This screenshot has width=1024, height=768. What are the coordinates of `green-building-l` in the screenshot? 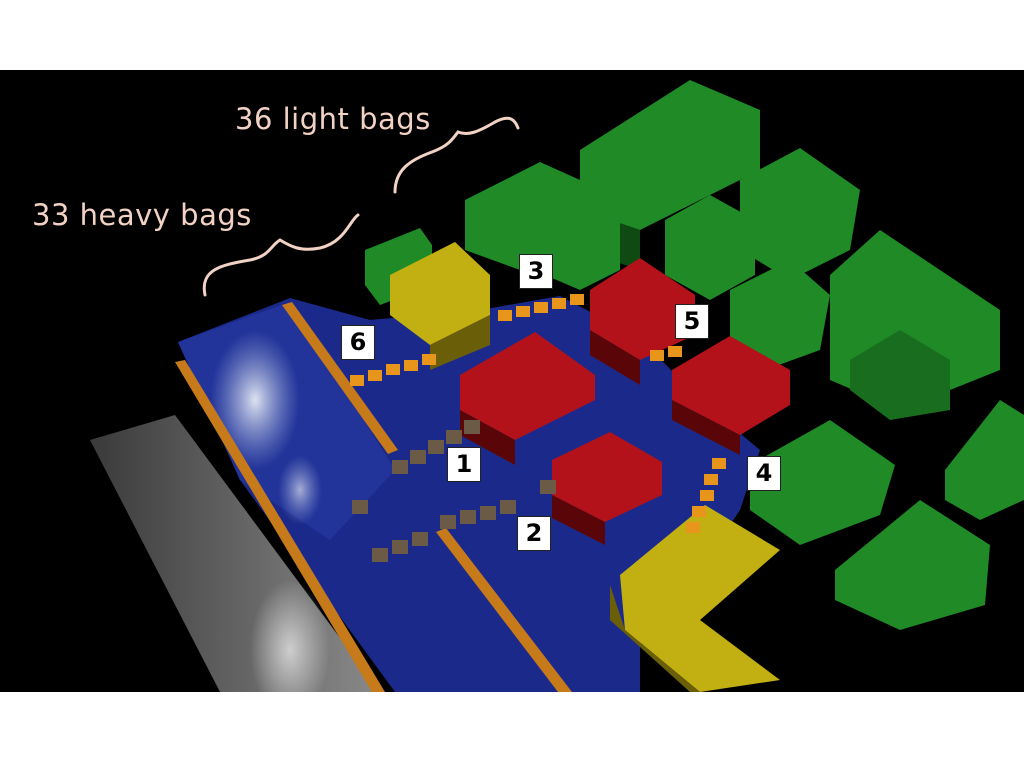 It's located at (984, 460).